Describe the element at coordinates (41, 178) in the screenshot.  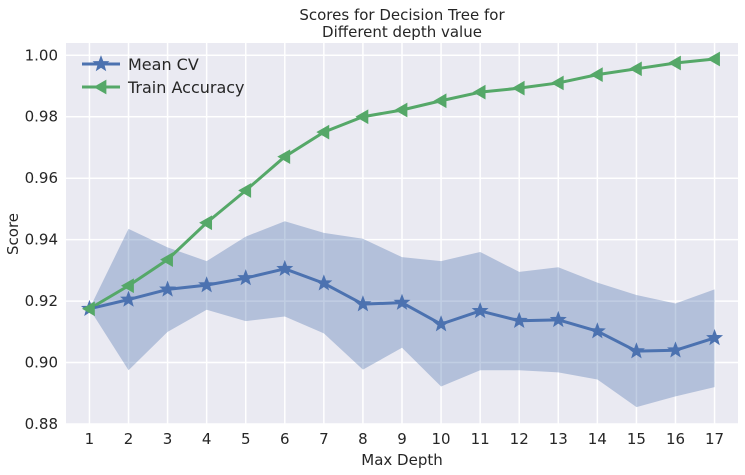
I see `y-tick-label: 0.96` at that location.